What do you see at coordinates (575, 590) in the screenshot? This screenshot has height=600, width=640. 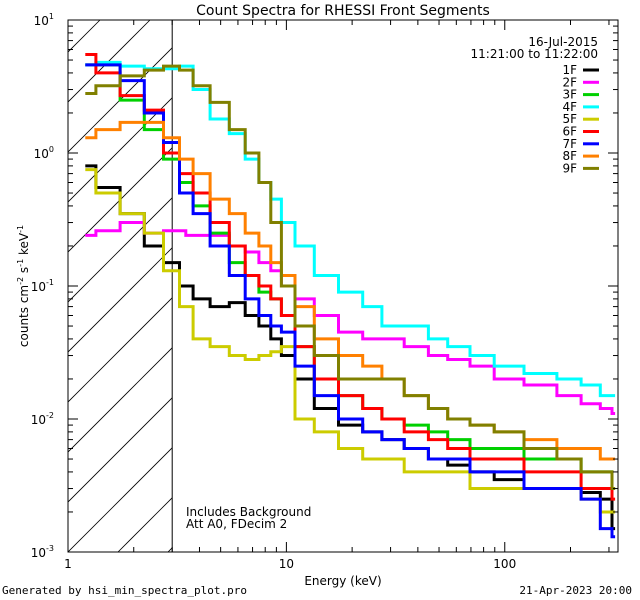 I see `timestamp-footer: 21-Apr-2023 20:00` at bounding box center [575, 590].